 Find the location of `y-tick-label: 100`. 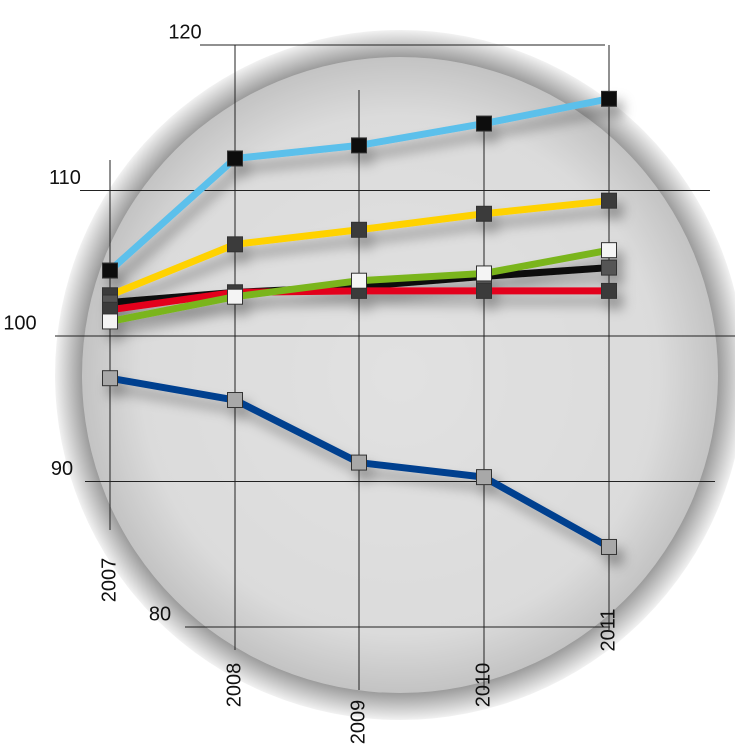

y-tick-label: 100 is located at coordinates (19, 323).